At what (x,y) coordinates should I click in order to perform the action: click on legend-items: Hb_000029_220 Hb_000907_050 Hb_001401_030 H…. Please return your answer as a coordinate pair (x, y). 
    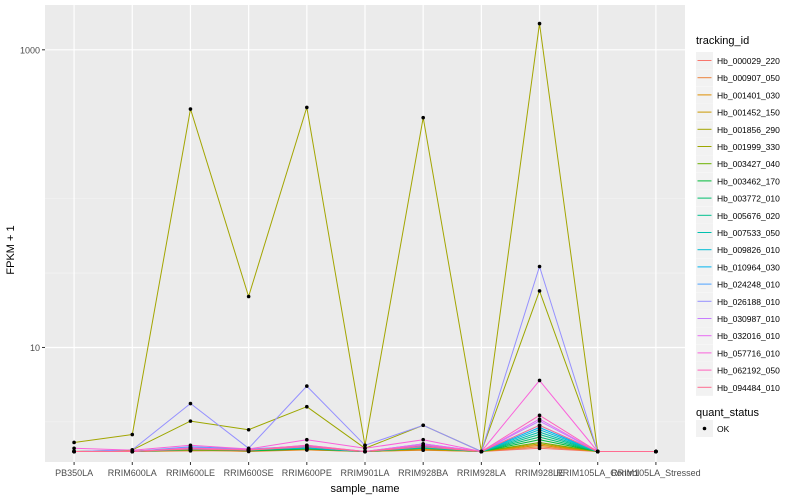
    Looking at the image, I should click on (738, 224).